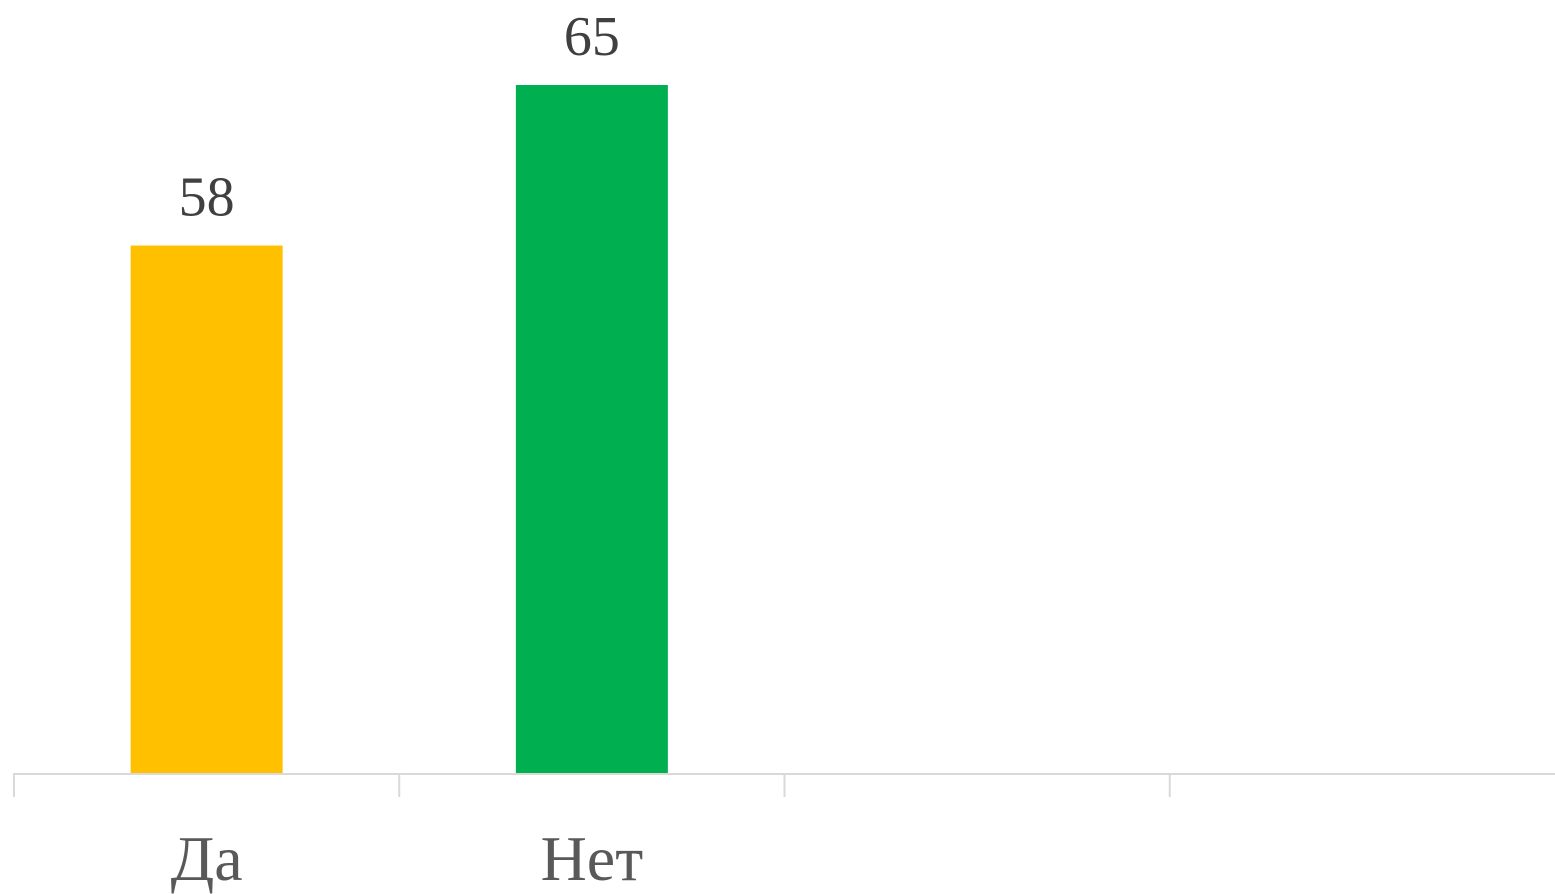 The image size is (1555, 894). Describe the element at coordinates (207, 198) in the screenshot. I see `data-label: 58` at that location.